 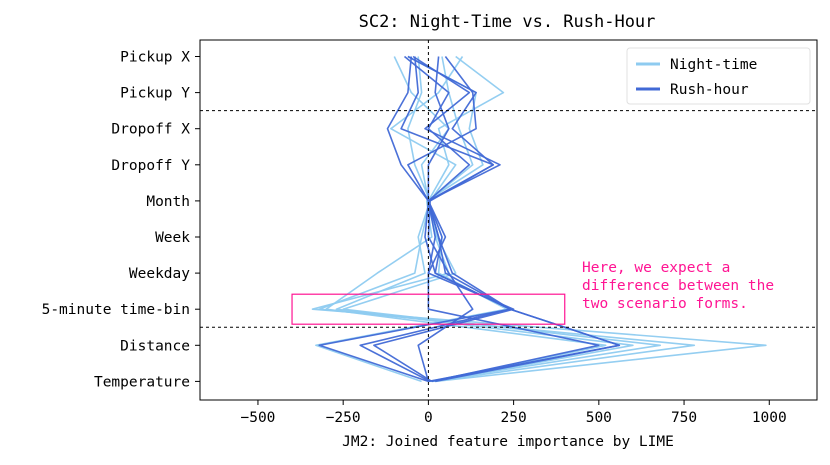 I want to click on y-tick-label-pickup-x: Pickup X, so click(x=155, y=58).